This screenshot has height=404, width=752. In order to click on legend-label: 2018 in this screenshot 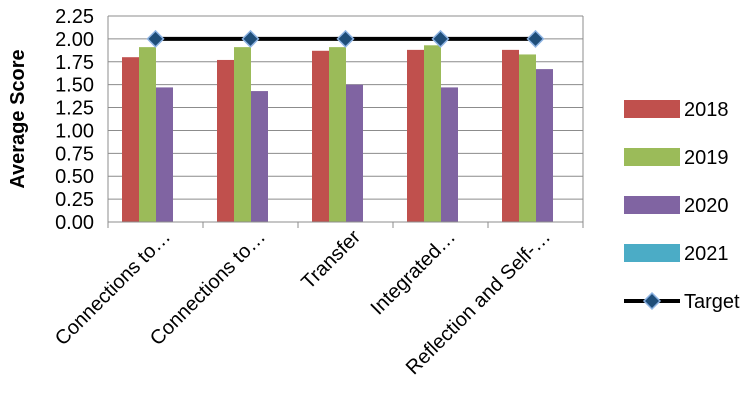, I will do `click(706, 110)`.